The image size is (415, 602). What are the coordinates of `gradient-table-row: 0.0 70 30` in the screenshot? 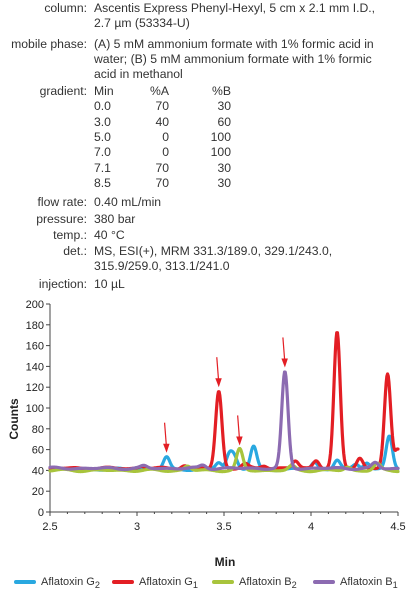 It's located at (162, 106).